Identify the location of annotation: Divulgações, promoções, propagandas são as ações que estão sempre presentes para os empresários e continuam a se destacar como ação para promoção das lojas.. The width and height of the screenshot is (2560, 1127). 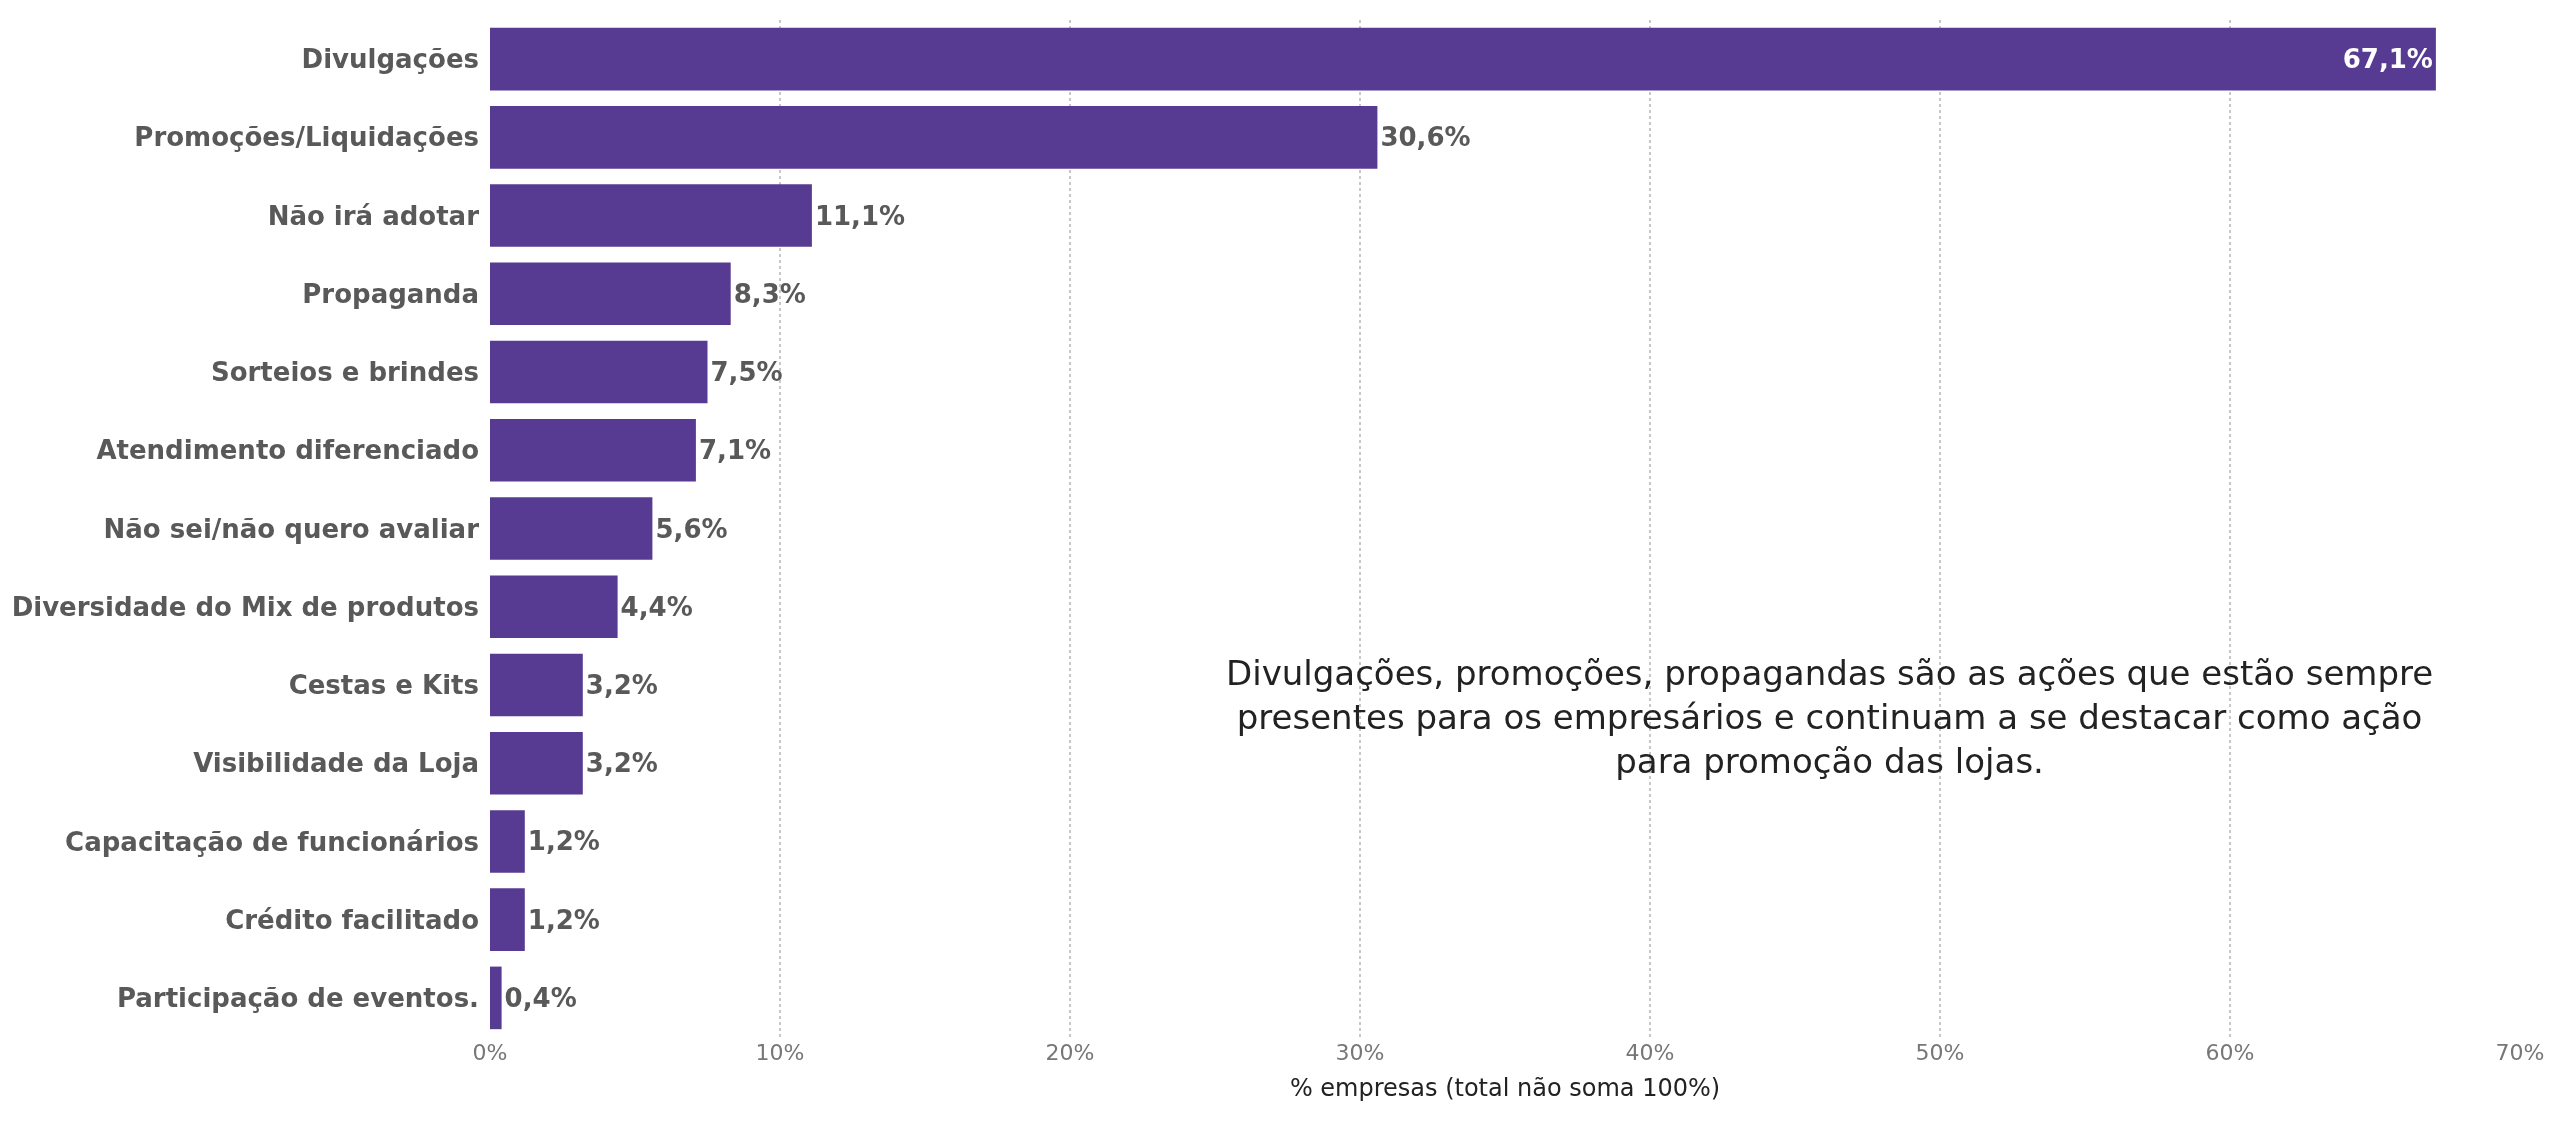
(1830, 717).